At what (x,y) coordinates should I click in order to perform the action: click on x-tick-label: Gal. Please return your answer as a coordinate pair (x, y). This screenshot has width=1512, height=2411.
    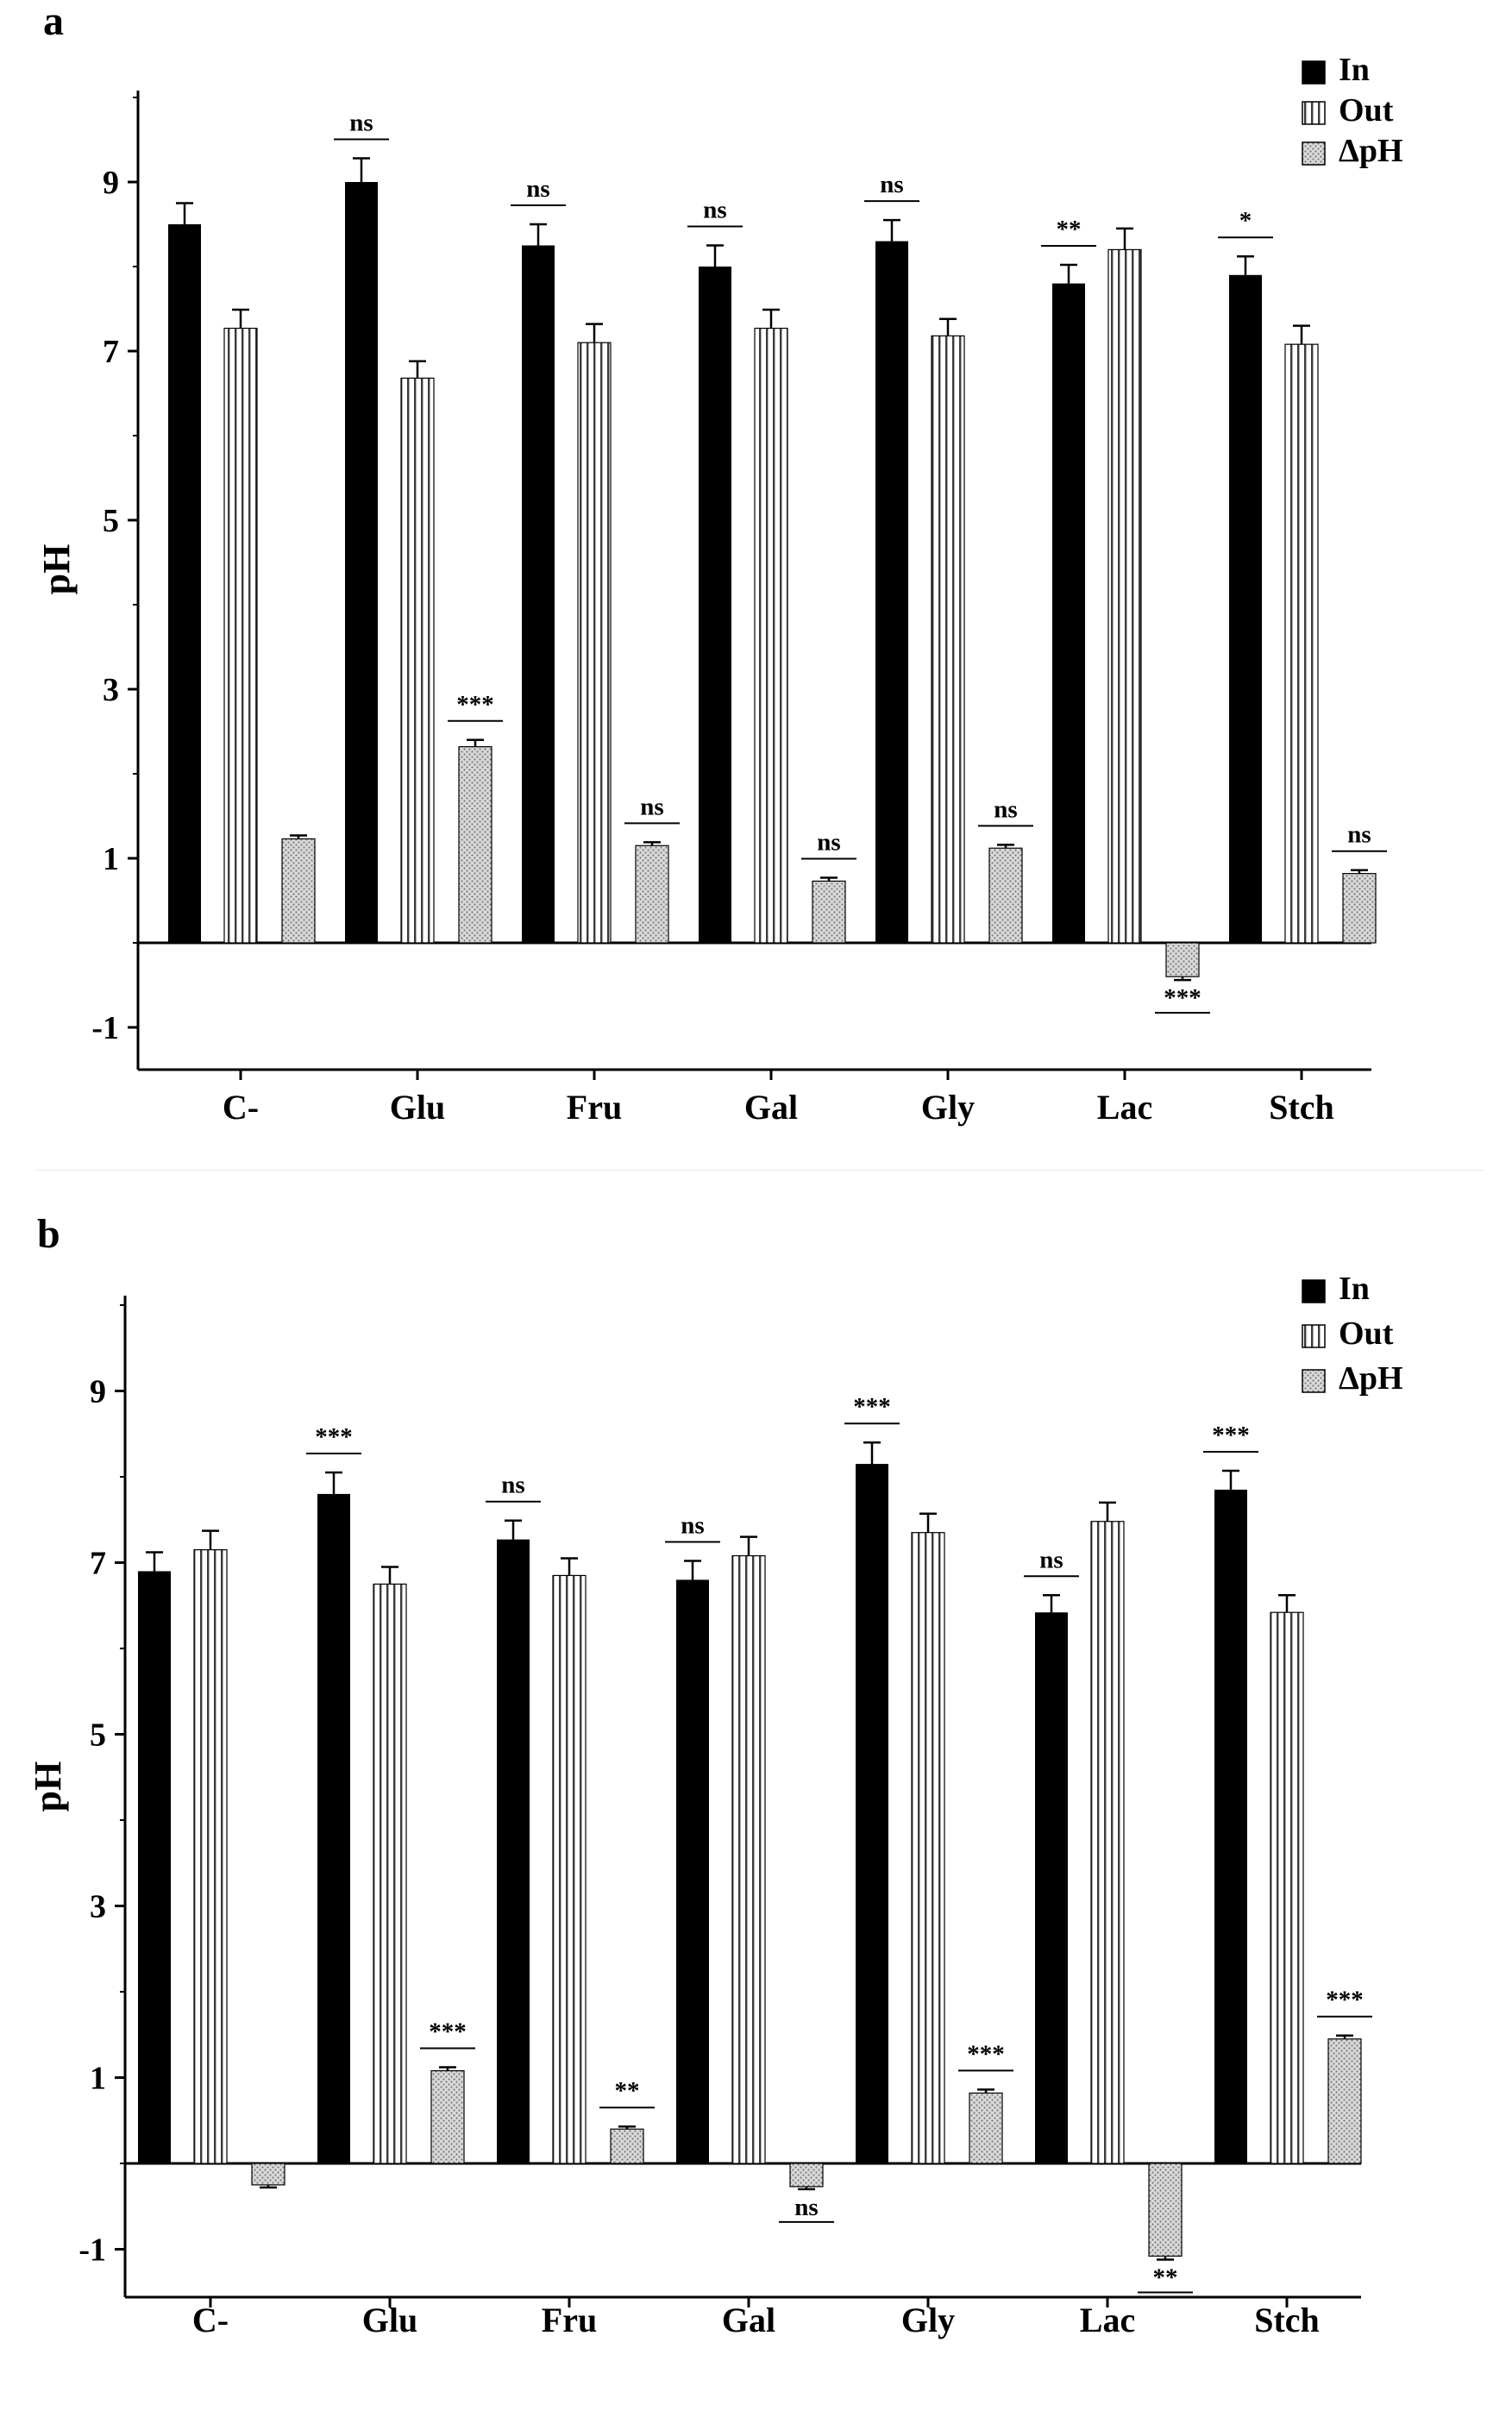
    Looking at the image, I should click on (771, 1108).